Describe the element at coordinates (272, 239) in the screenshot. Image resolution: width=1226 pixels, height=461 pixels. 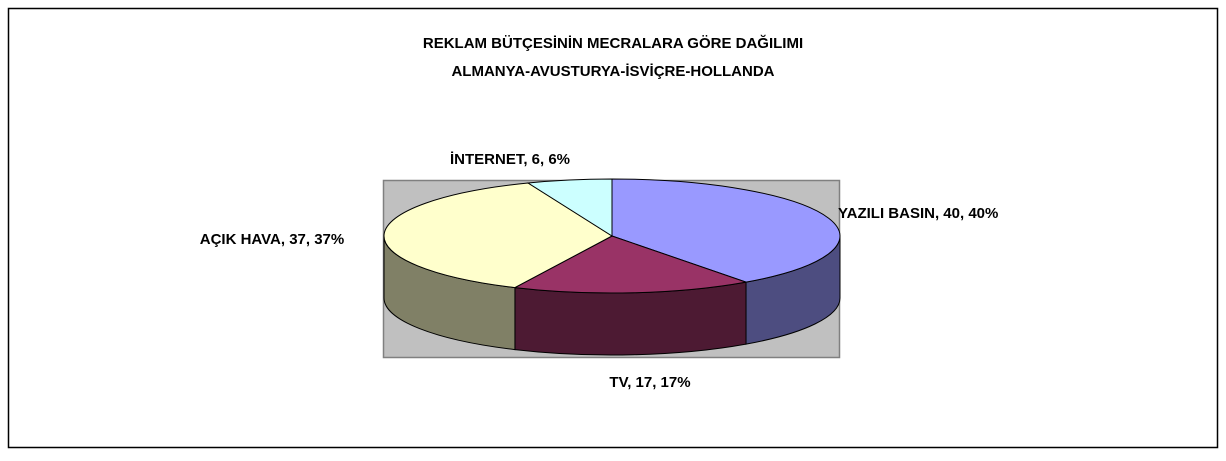
I see `data-label: AÇIK HAVA, 37, 37%` at that location.